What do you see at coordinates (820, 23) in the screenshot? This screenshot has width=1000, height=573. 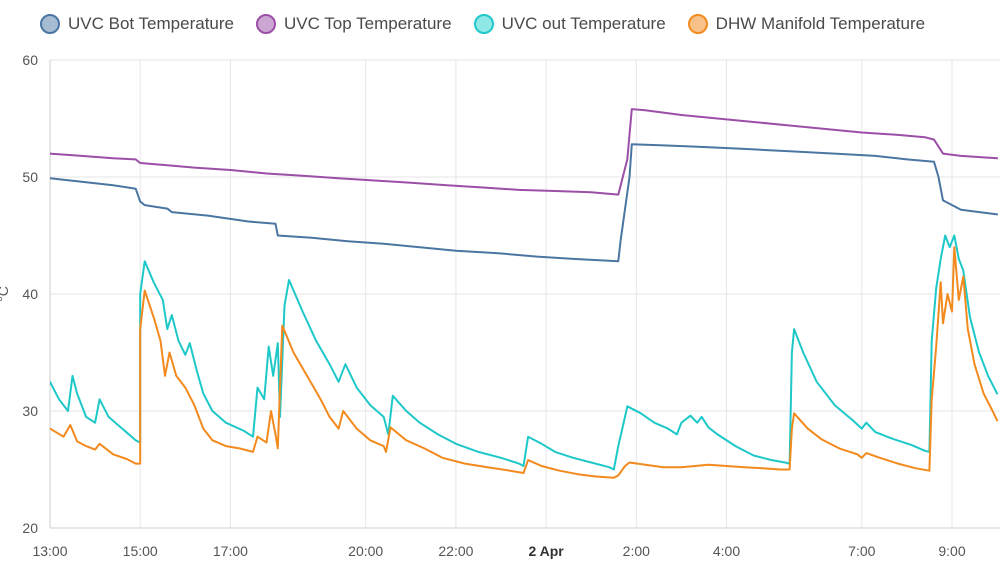 I see `legend-label-dhw-manifold: DHW Manifold Temperature` at bounding box center [820, 23].